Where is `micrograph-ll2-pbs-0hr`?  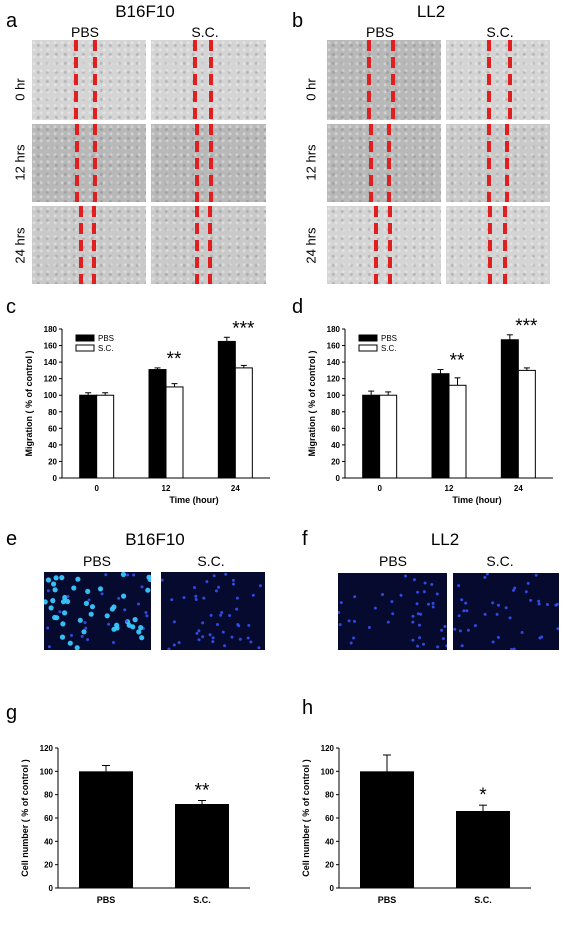 micrograph-ll2-pbs-0hr is located at coordinates (384, 80).